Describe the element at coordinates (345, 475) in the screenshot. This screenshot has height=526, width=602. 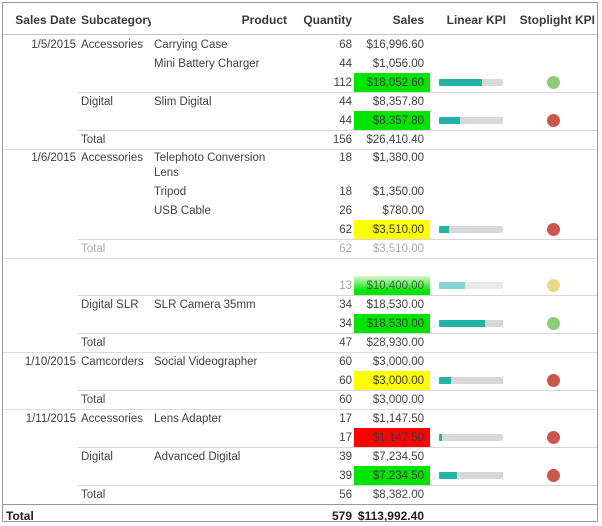
I see `cell-quantity: 39` at that location.